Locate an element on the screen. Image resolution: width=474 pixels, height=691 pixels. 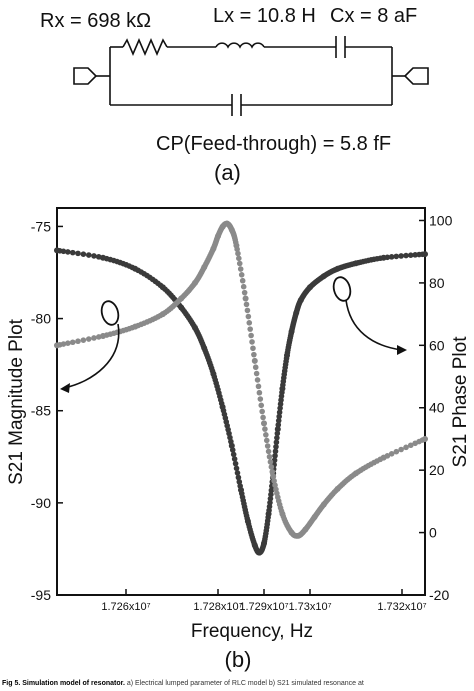
y-axis-left-label: S21 Magnitude Plot is located at coordinates (16, 401).